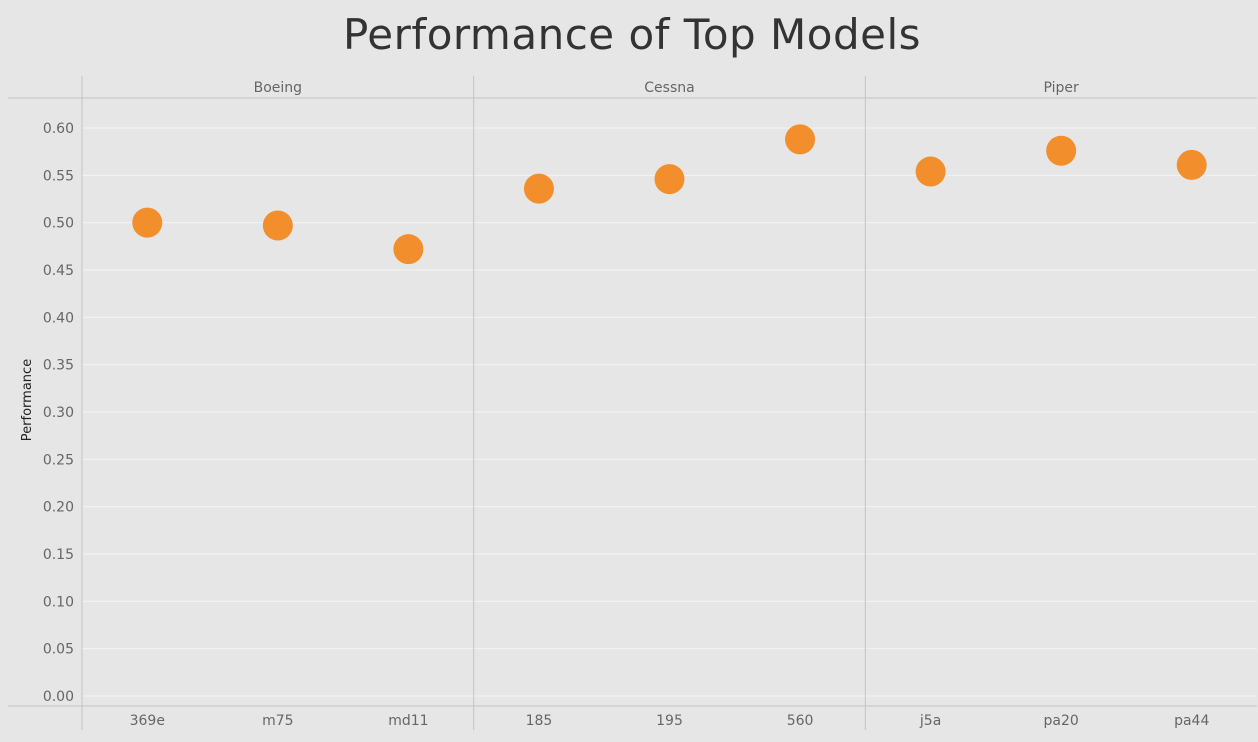 The width and height of the screenshot is (1258, 742). Describe the element at coordinates (27, 400) in the screenshot. I see `y-axis-title: Performance` at that location.